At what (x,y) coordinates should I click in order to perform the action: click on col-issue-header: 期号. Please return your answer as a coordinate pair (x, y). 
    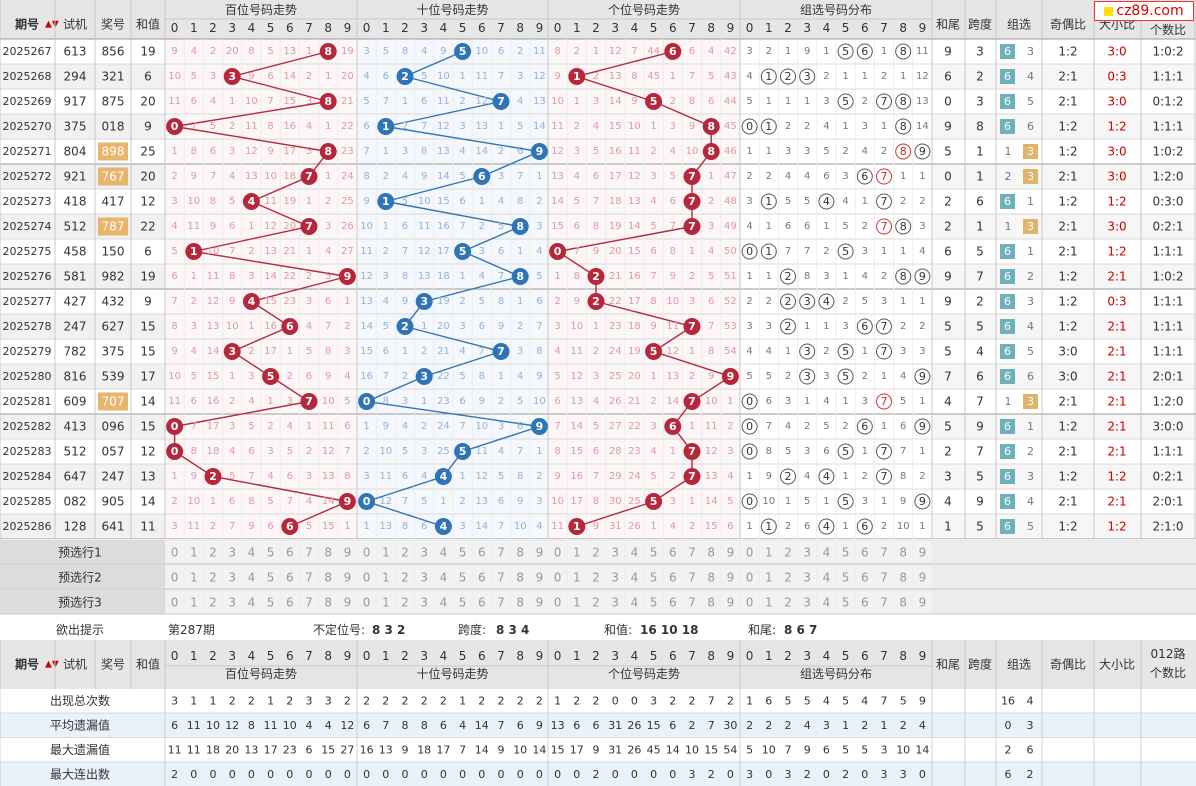
    Looking at the image, I should click on (27, 664).